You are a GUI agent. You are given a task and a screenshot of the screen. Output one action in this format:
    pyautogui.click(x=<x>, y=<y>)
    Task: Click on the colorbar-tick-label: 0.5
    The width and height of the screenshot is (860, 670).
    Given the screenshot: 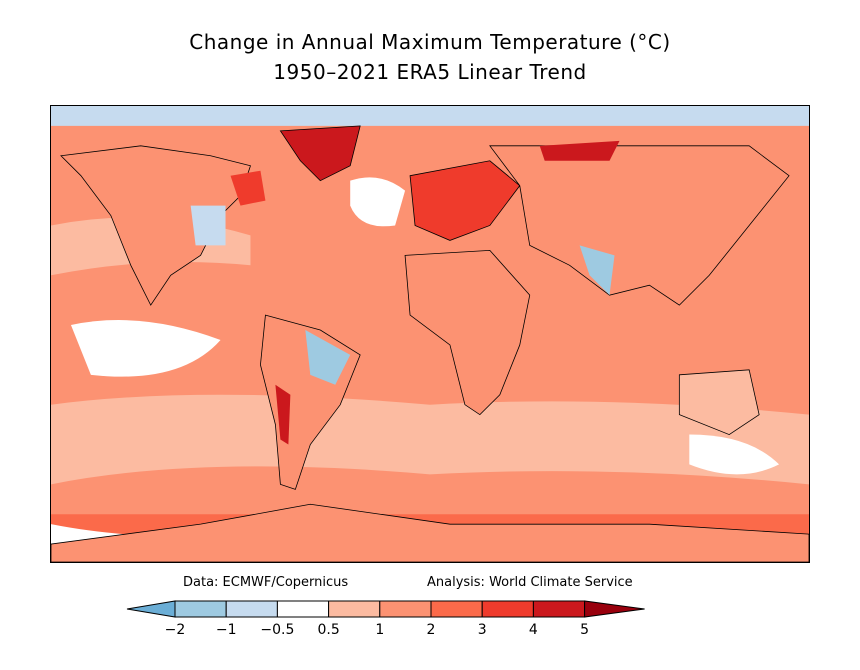 What is the action you would take?
    pyautogui.click(x=328, y=630)
    